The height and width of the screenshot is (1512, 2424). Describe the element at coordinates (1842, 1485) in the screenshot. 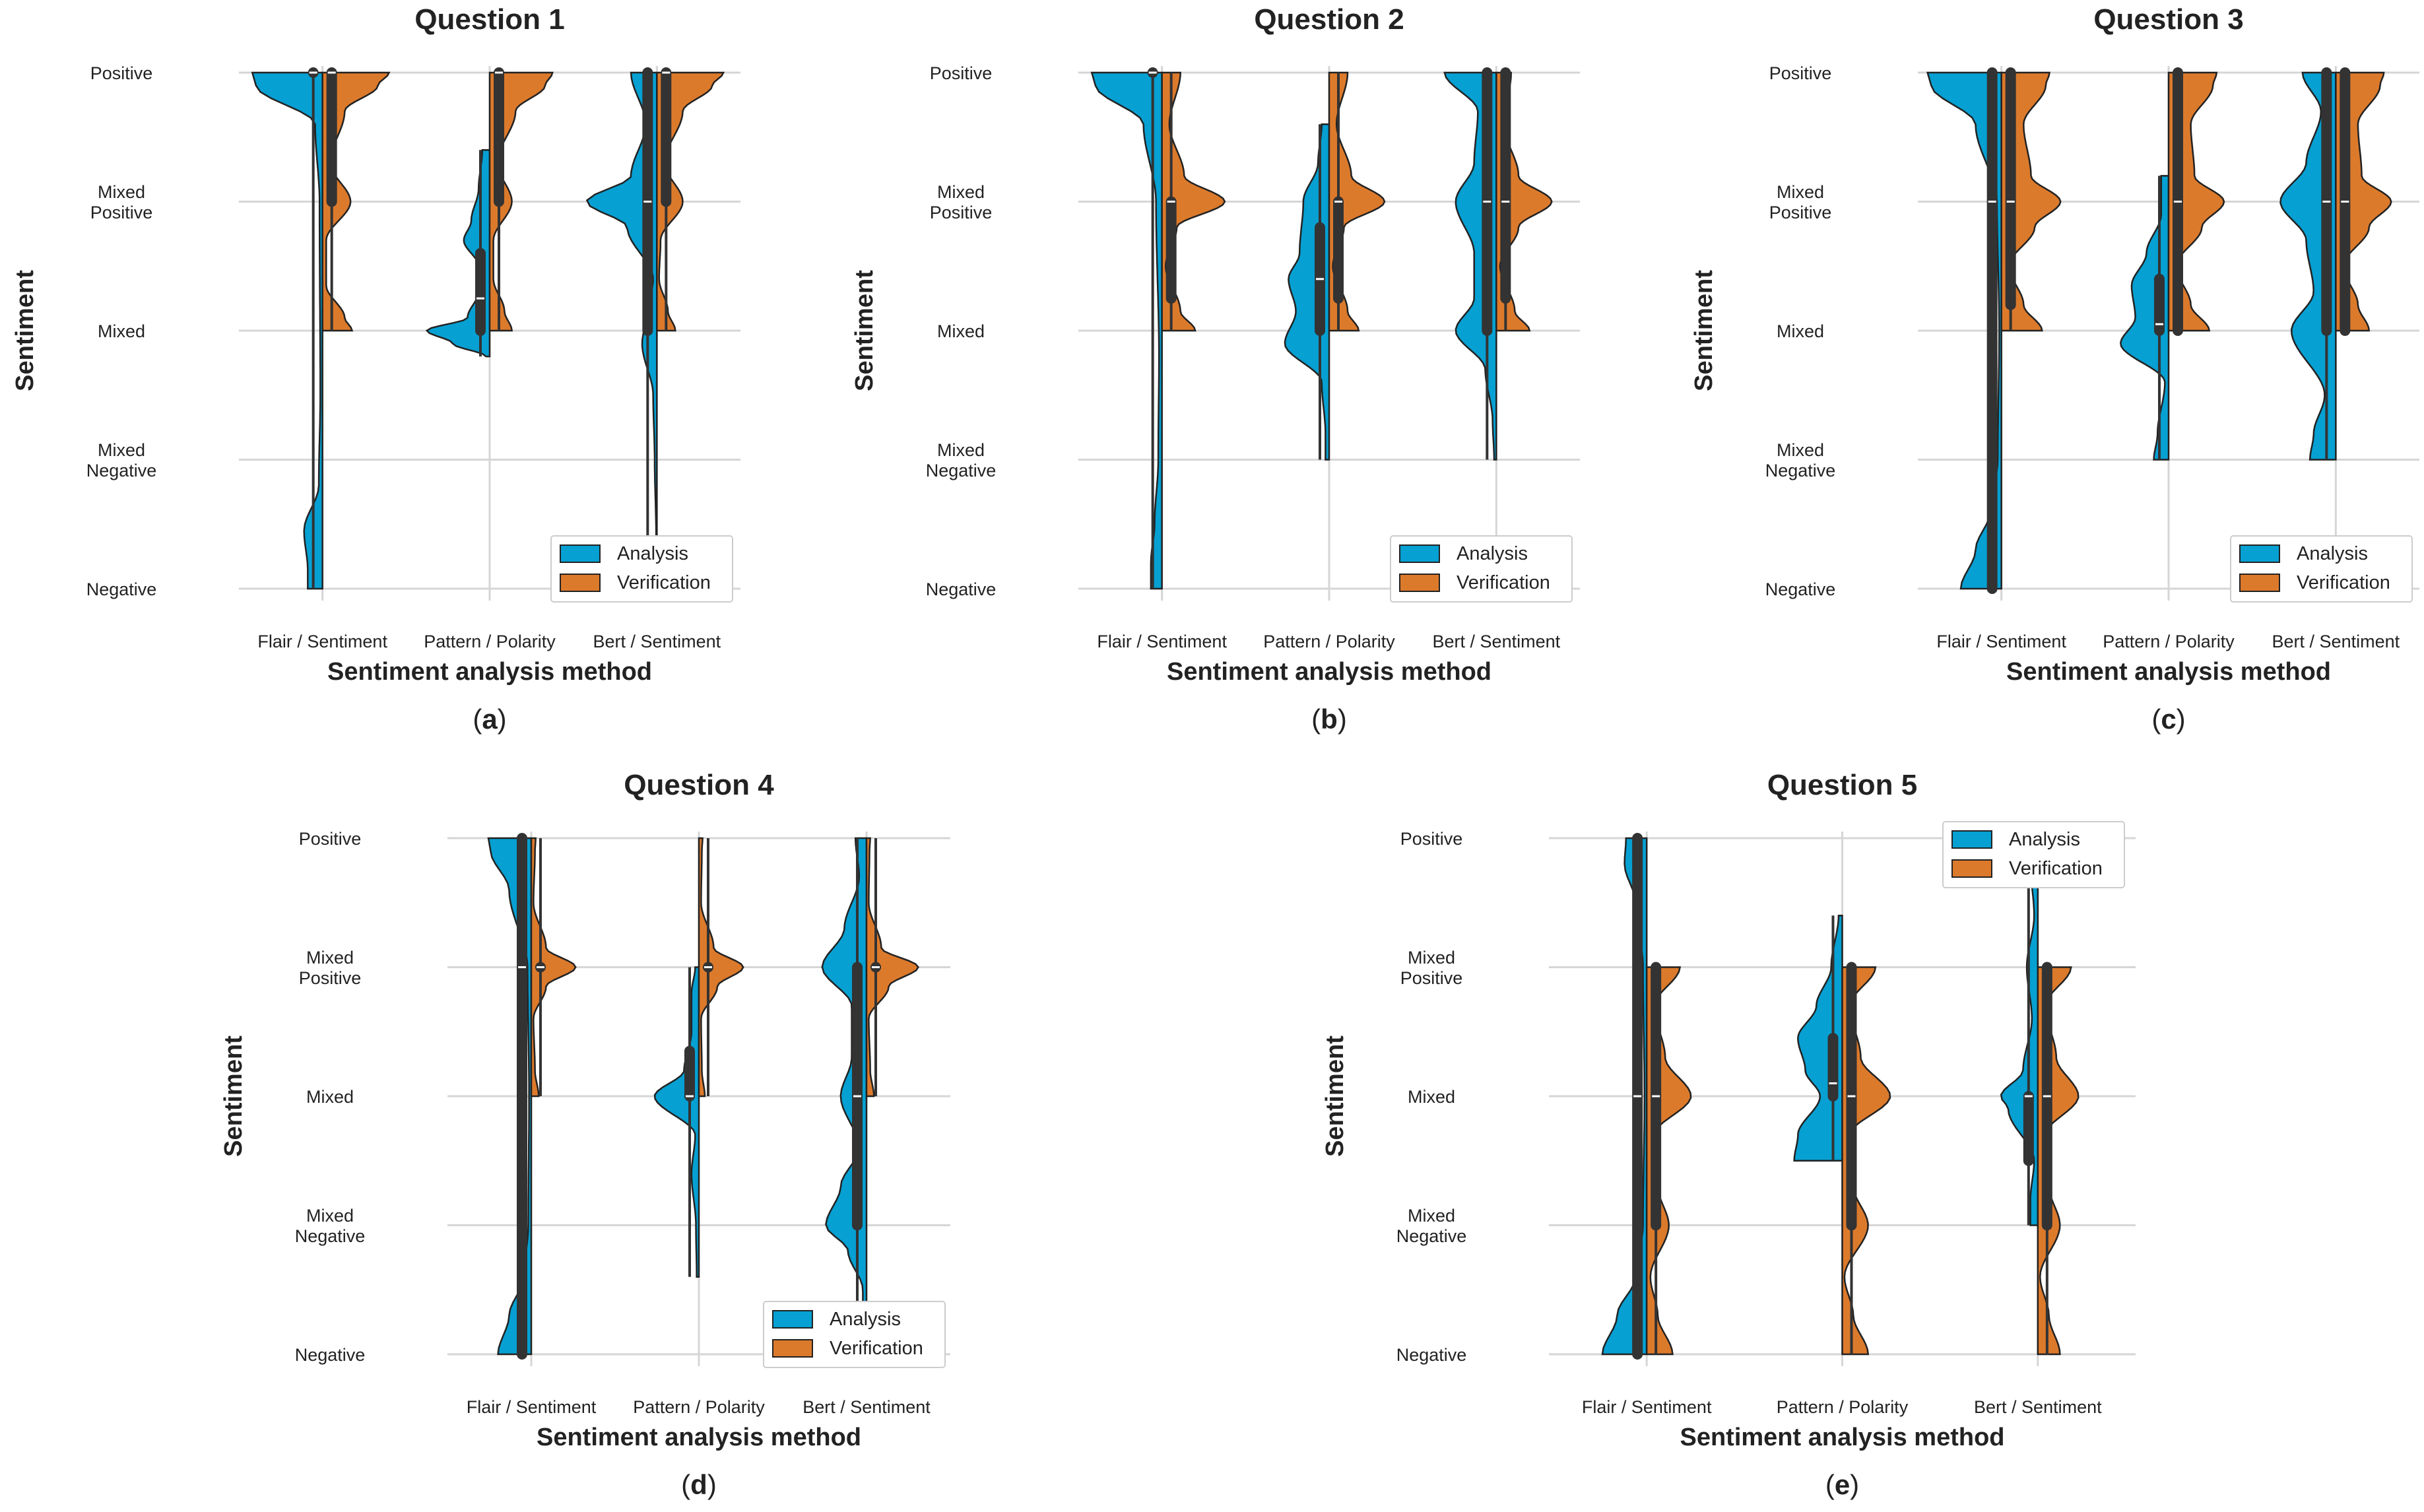

I see `panel-label: (e)` at that location.